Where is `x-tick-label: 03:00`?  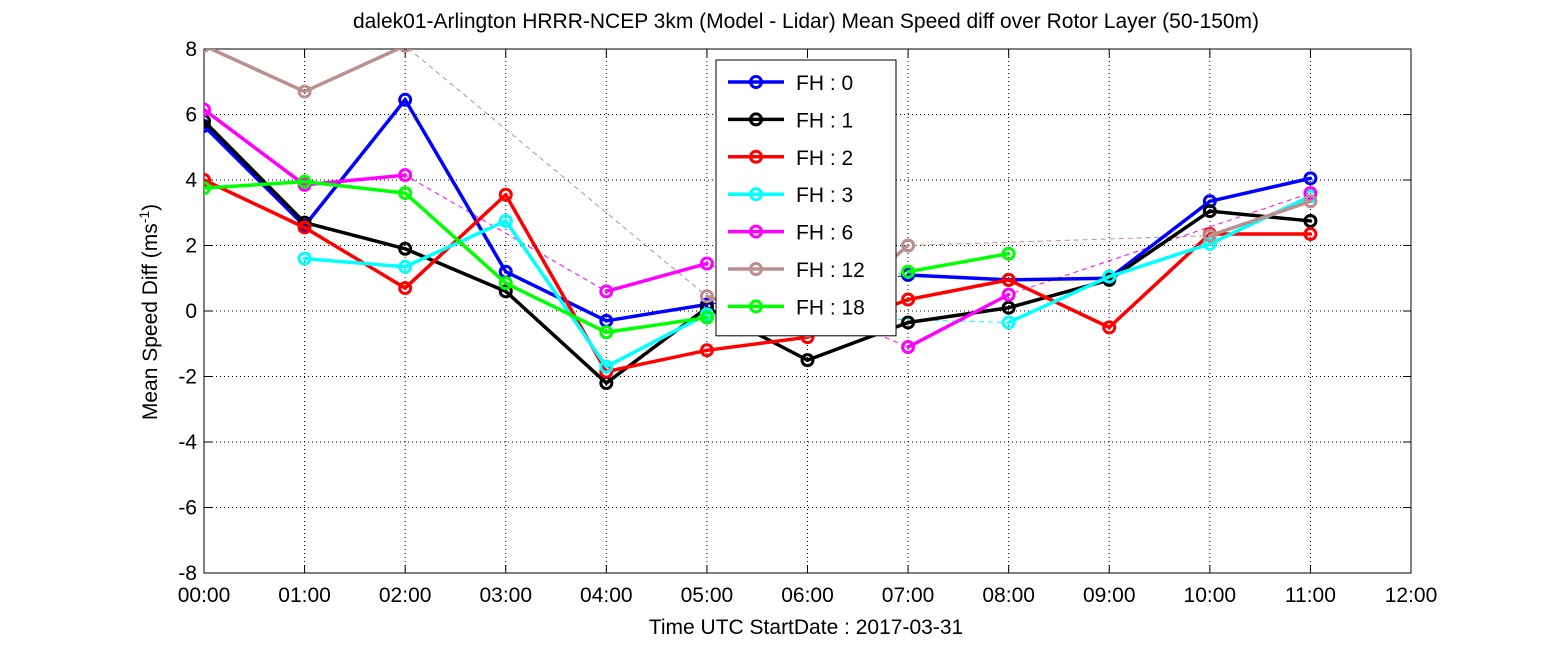 x-tick-label: 03:00 is located at coordinates (505, 595).